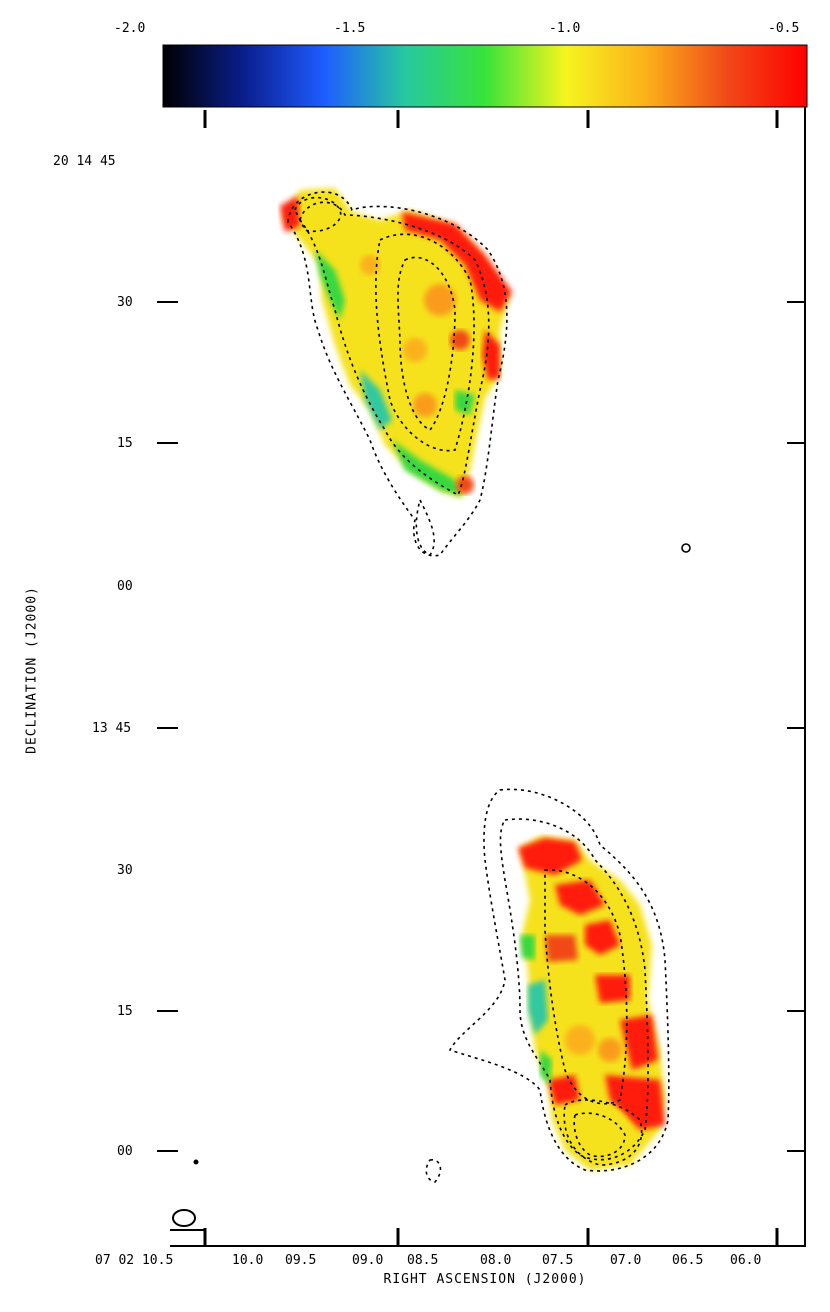  Describe the element at coordinates (746, 1260) in the screenshot. I see `ra-tick-label: 06.0` at that location.